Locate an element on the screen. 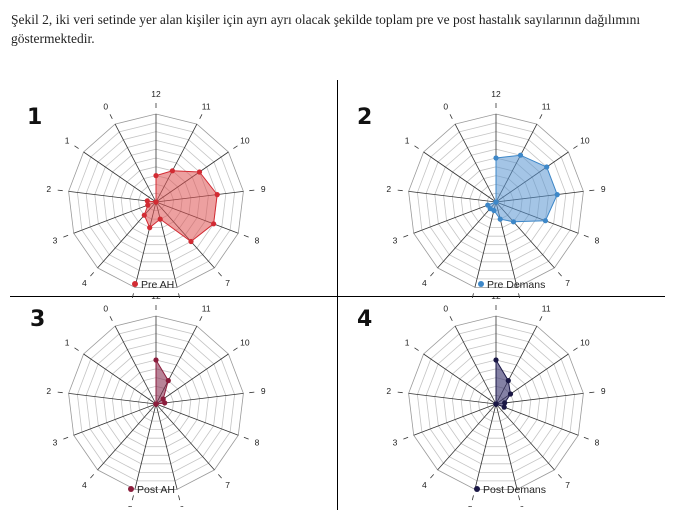 The height and width of the screenshot is (516, 685). vertical-divider is located at coordinates (337, 295).